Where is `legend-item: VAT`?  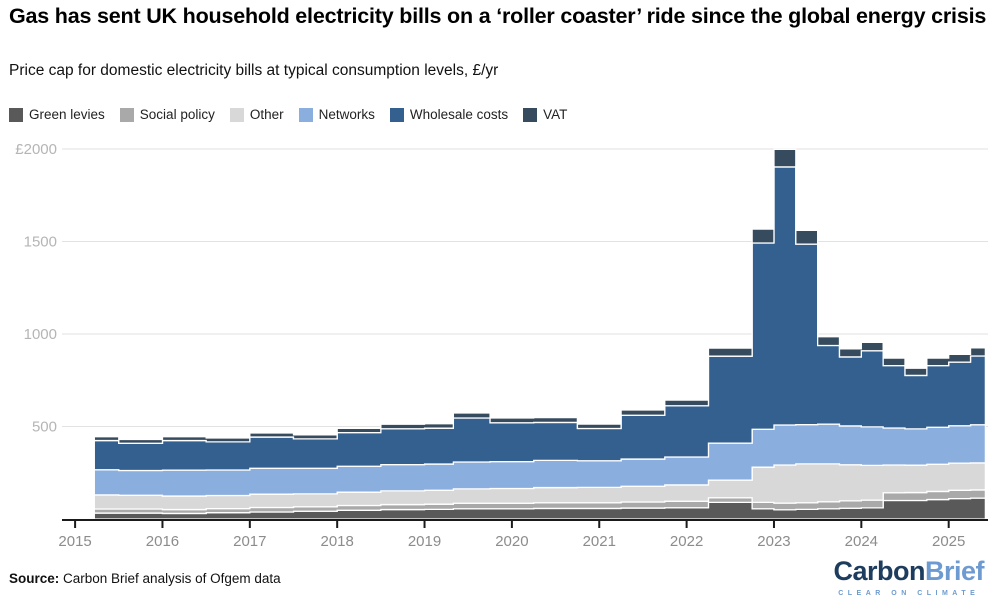 legend-item: VAT is located at coordinates (545, 114).